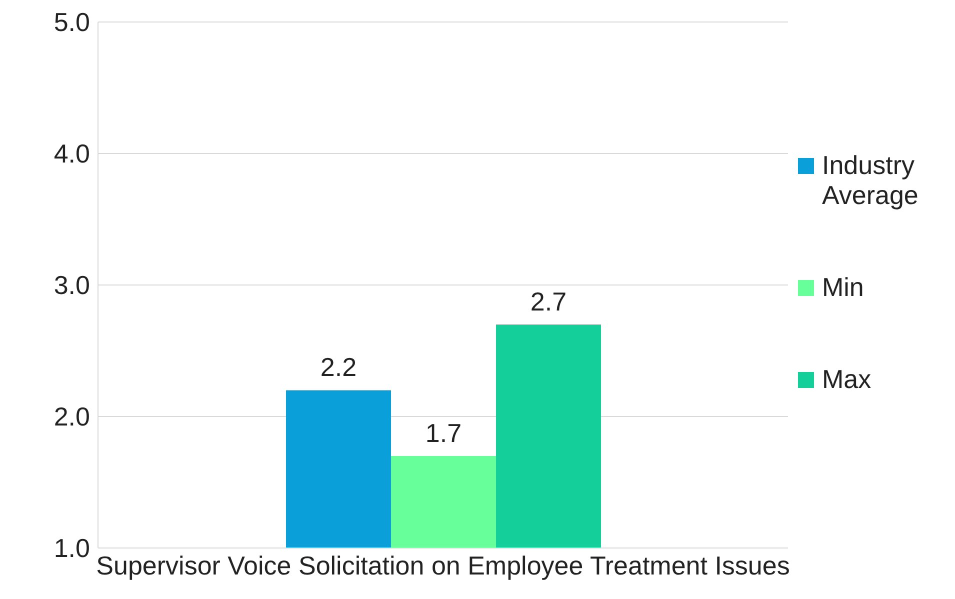 The height and width of the screenshot is (599, 955). I want to click on y-tick-label: 3.0, so click(72, 285).